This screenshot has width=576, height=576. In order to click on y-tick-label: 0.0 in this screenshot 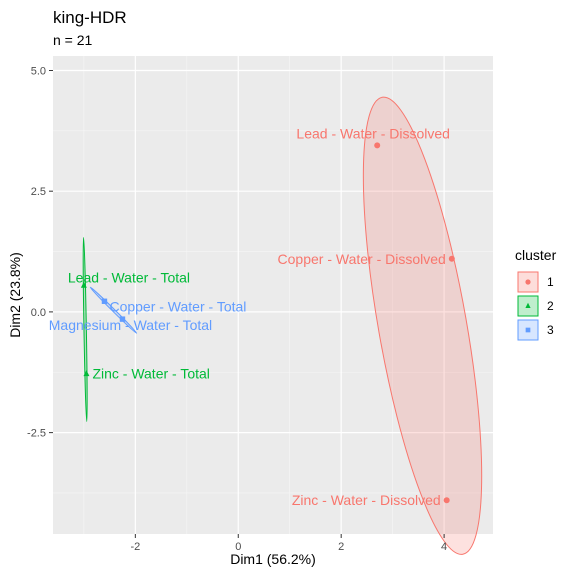, I will do `click(38, 313)`.